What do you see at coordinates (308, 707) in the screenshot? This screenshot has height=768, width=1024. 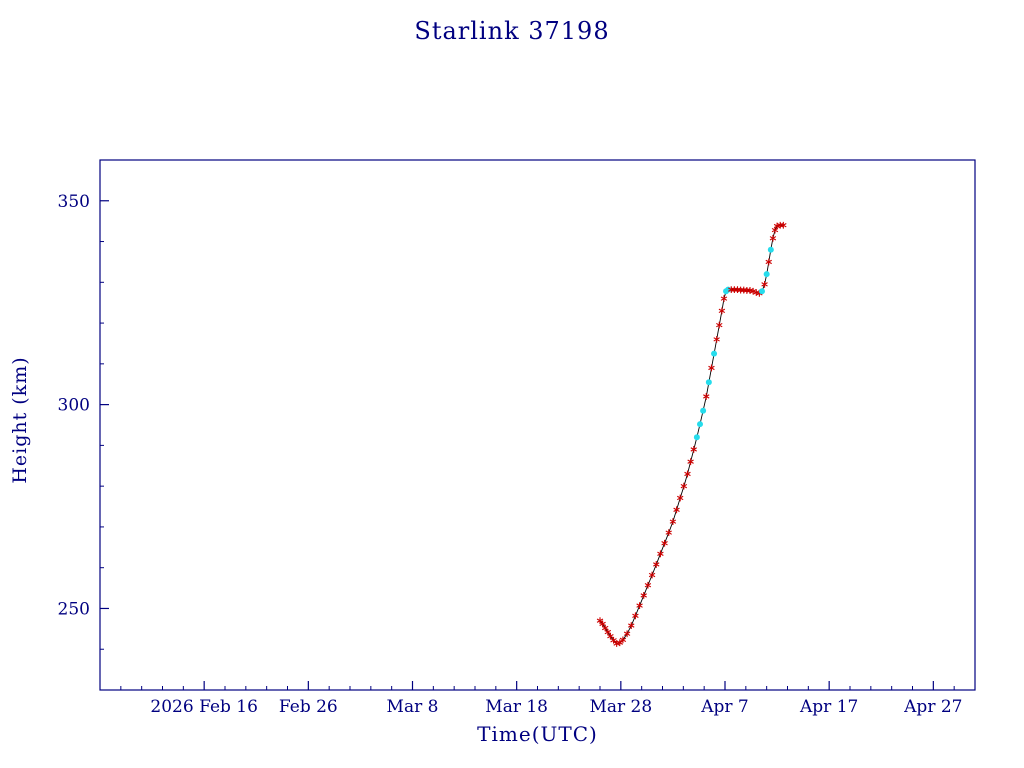 I see `svg-text: Feb 26` at bounding box center [308, 707].